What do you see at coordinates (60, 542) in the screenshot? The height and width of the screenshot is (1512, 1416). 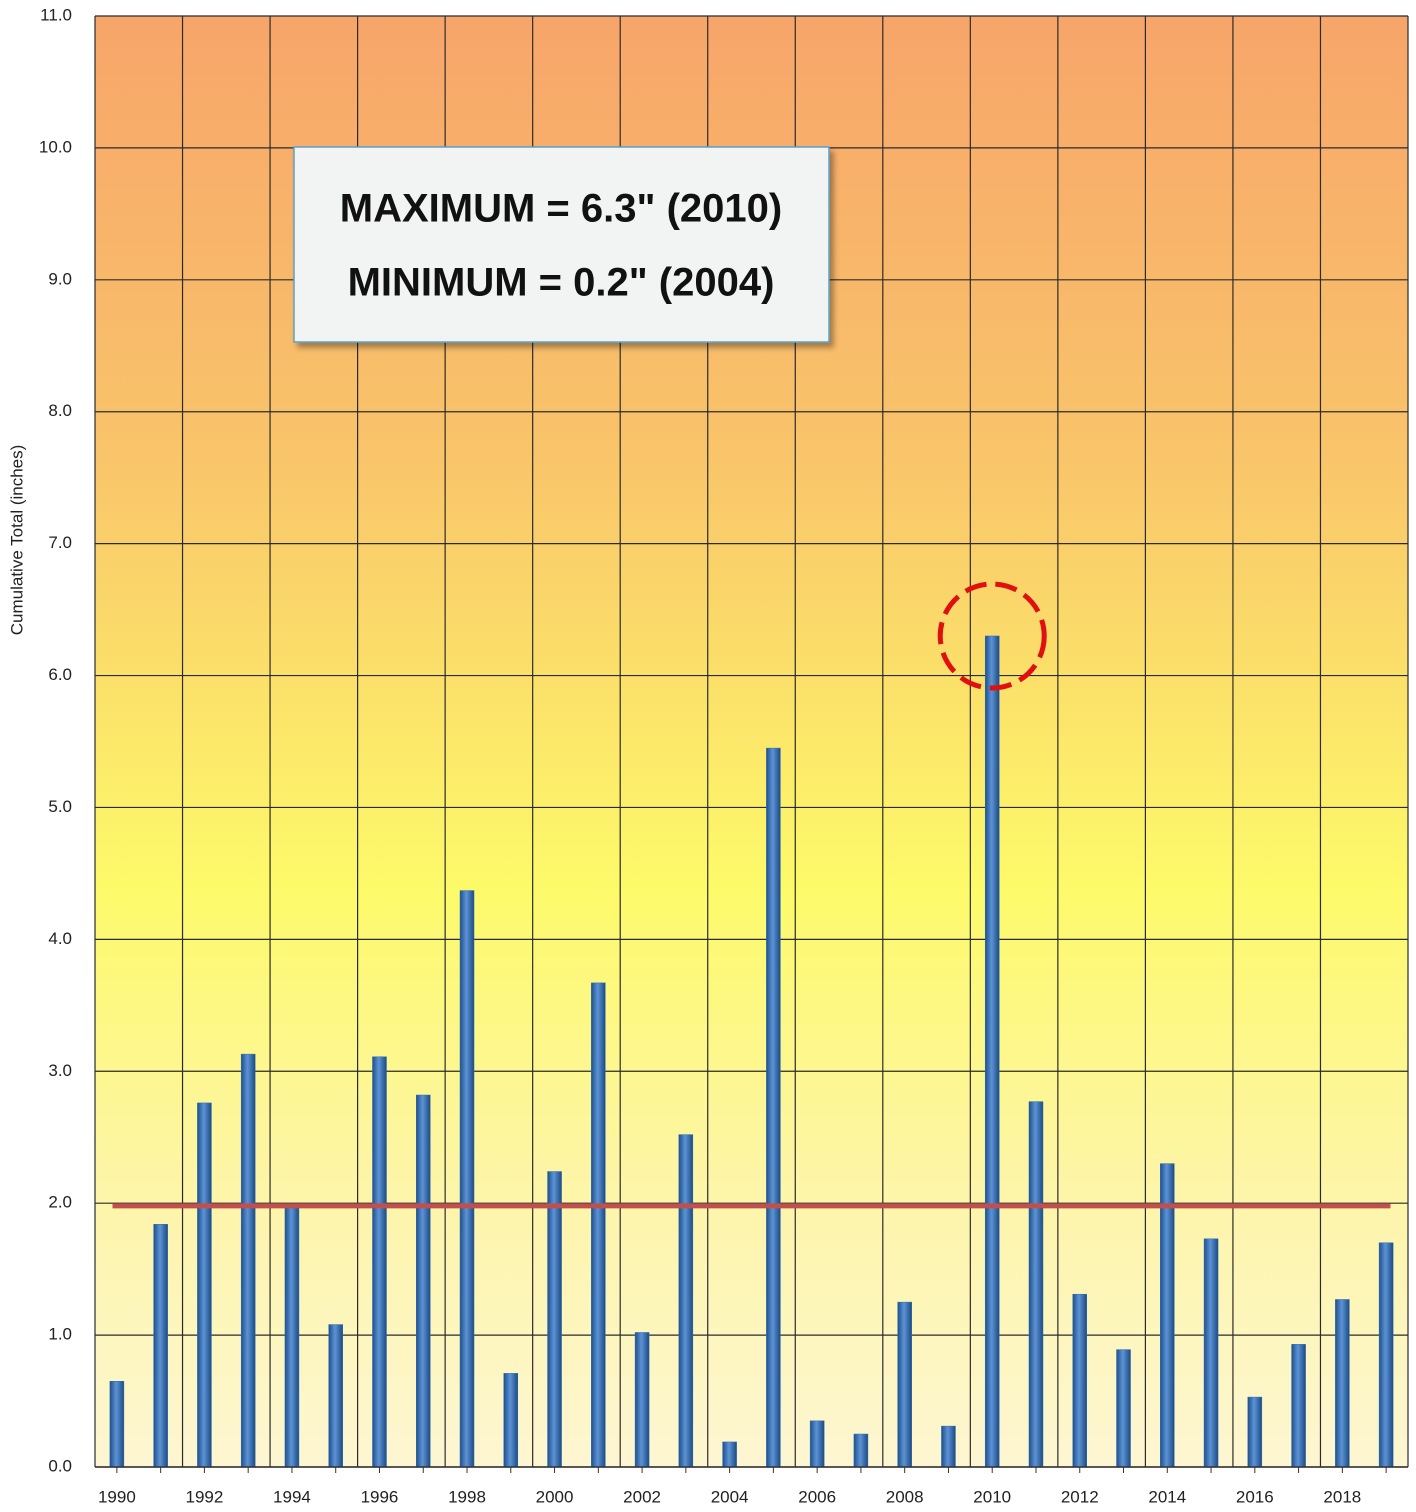 I see `y-tick-label: 7.0` at bounding box center [60, 542].